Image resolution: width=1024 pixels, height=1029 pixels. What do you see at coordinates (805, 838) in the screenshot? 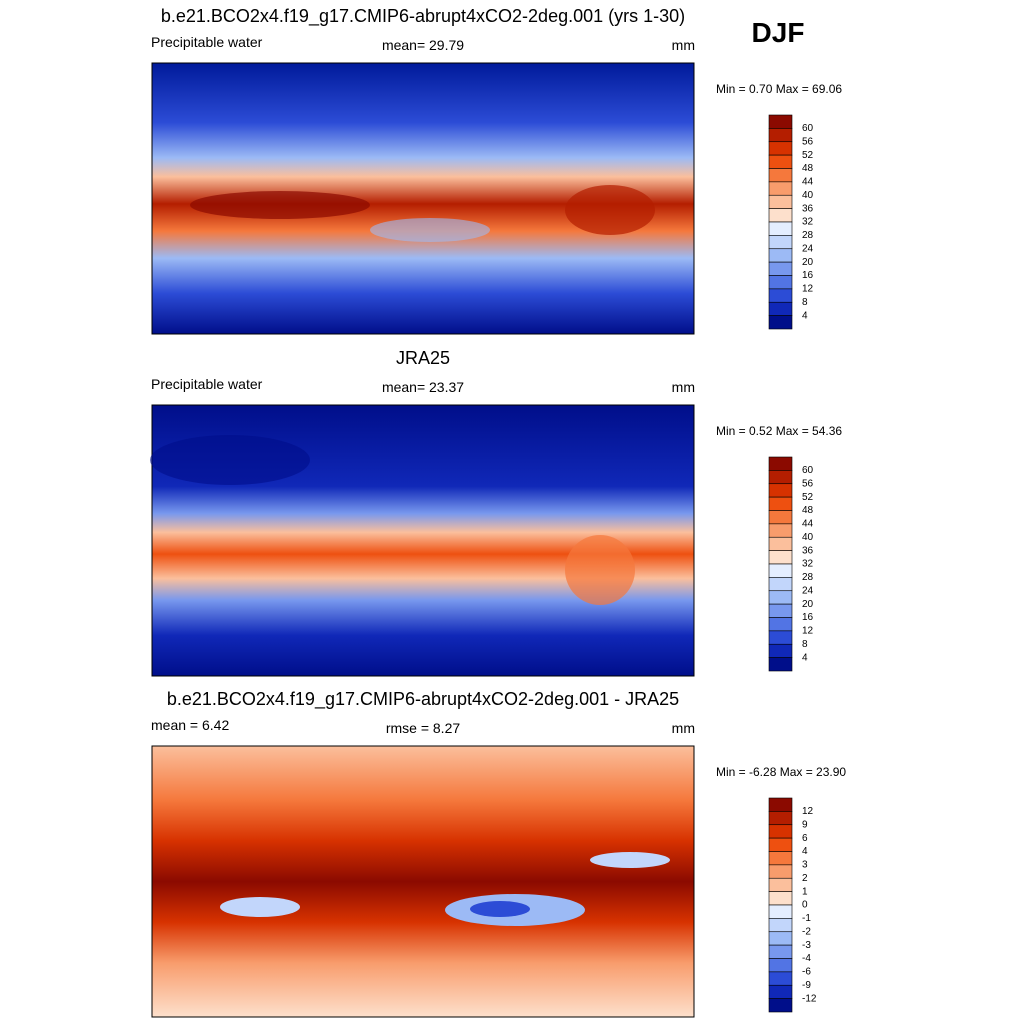
I see `colorbar-label: 6` at bounding box center [805, 838].